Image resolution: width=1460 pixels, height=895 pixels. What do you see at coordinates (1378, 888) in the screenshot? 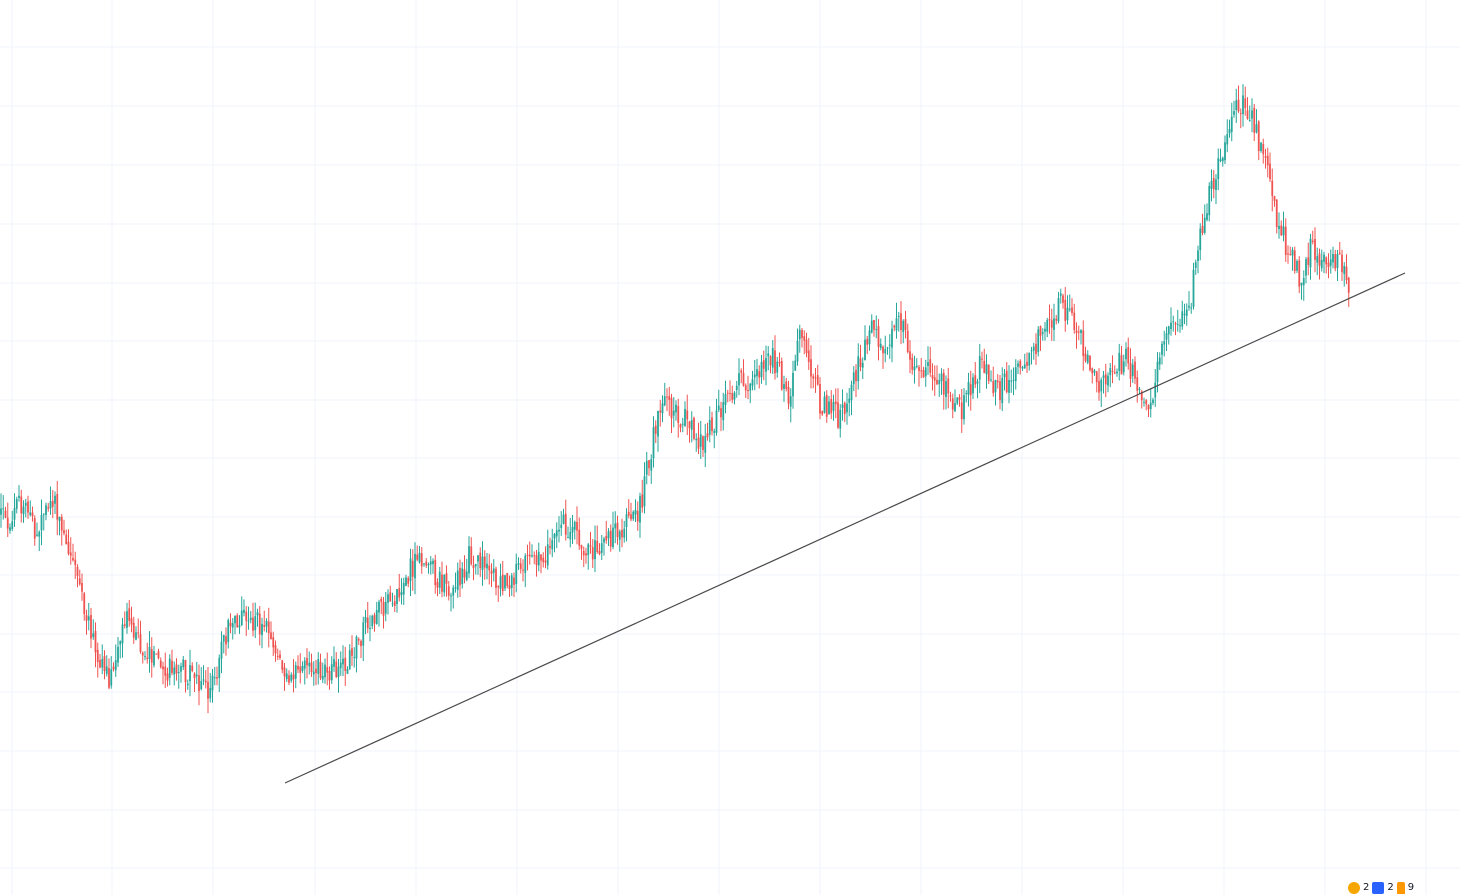
I see `chart-icon` at bounding box center [1378, 888].